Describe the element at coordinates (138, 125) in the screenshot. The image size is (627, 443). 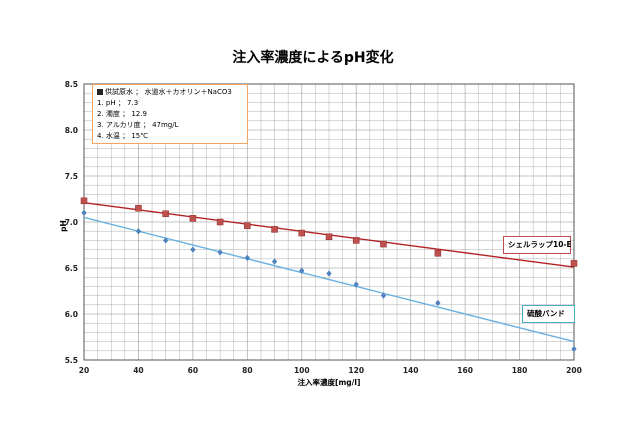
I see `info-line: 3. アルカリ度 ； 47mg/L` at that location.